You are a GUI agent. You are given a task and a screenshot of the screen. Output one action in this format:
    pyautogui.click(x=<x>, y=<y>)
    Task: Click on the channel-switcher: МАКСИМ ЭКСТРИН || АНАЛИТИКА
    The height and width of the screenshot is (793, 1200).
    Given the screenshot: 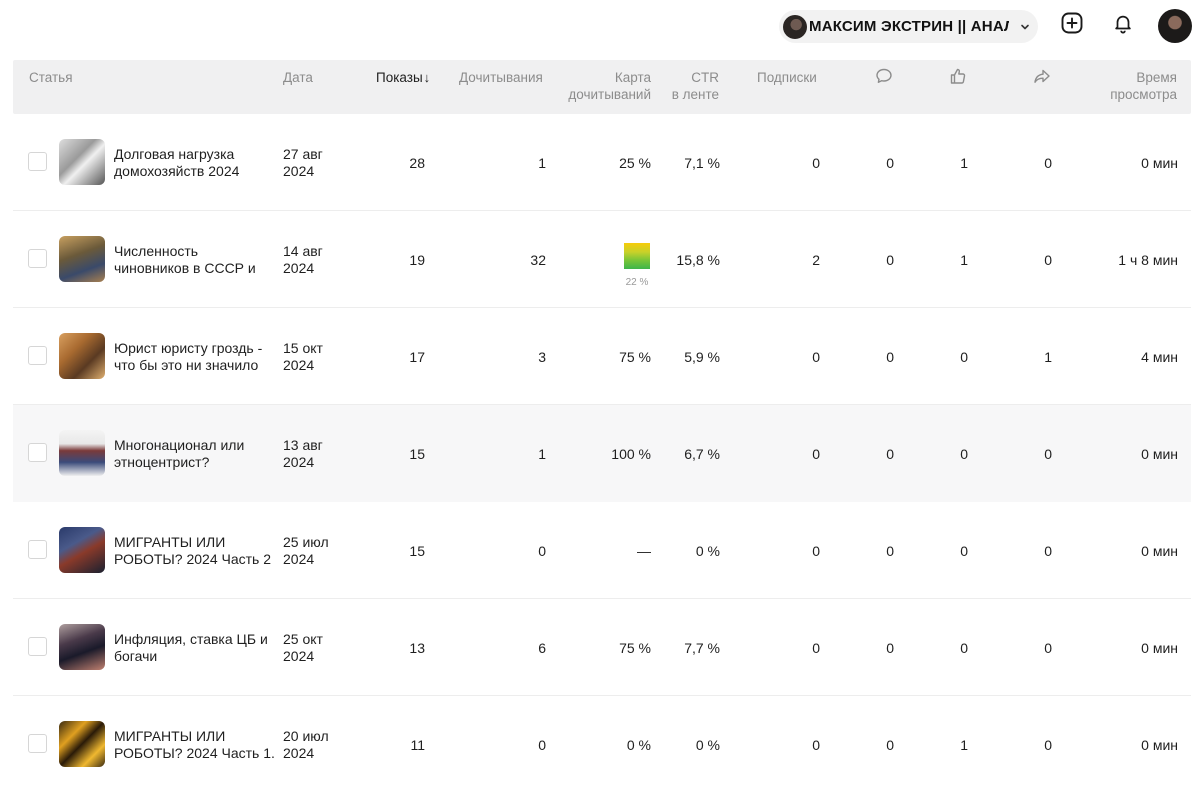 What is the action you would take?
    pyautogui.click(x=908, y=26)
    